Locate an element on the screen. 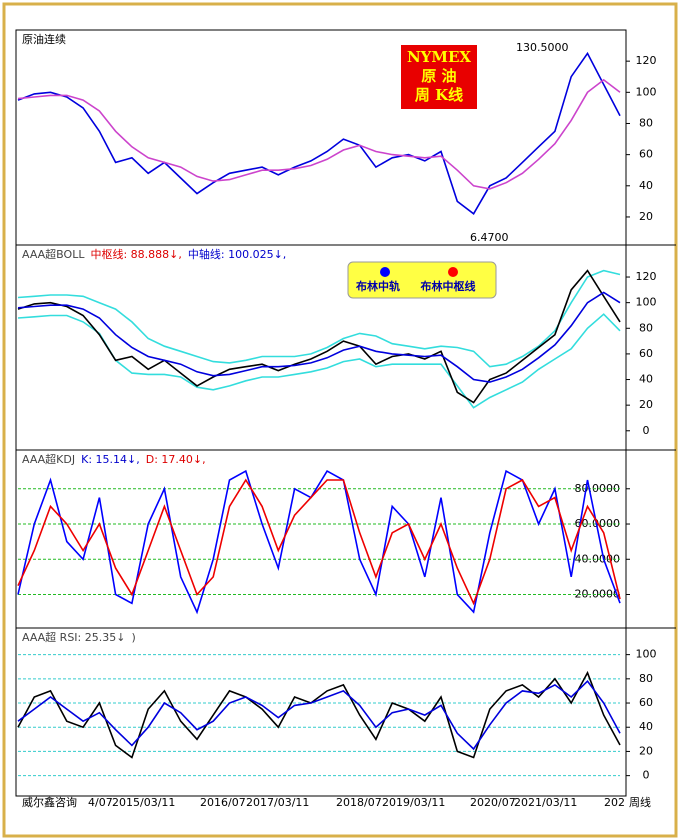  panel-header: D: 17.40↓, is located at coordinates (176, 459).